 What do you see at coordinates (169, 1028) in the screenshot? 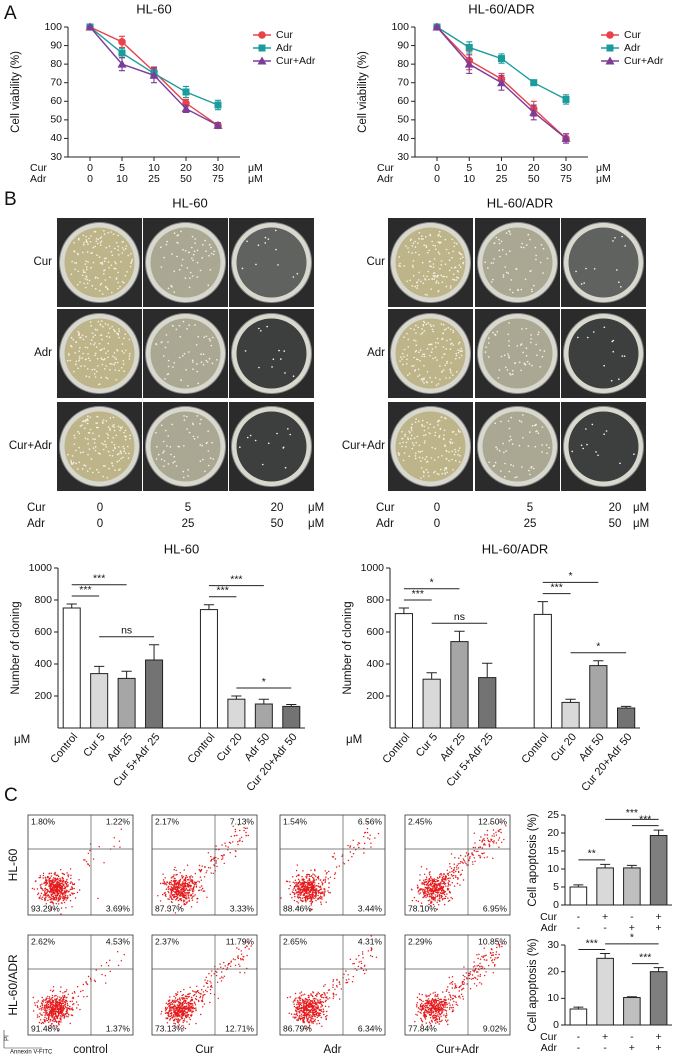
I see `quadrant-value: 73.13%` at bounding box center [169, 1028].